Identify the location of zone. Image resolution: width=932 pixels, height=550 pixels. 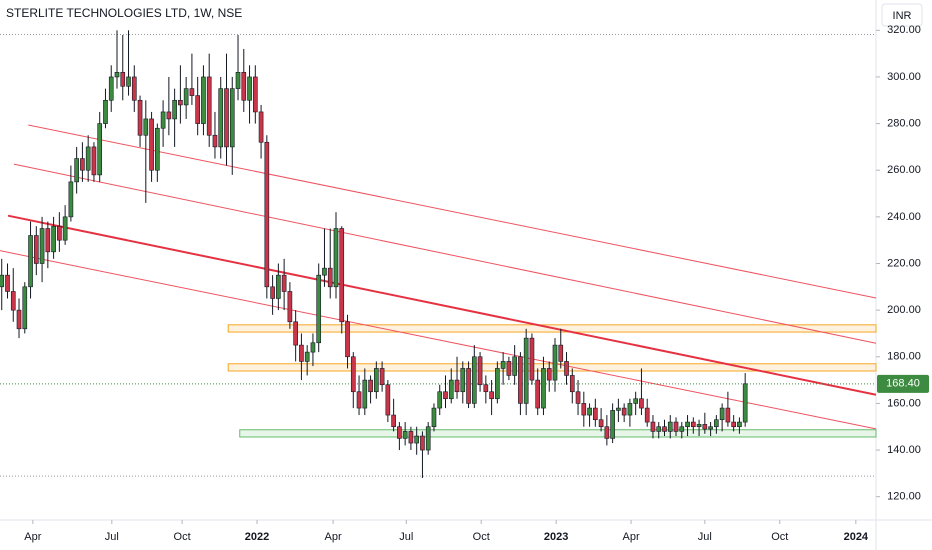
(552, 367).